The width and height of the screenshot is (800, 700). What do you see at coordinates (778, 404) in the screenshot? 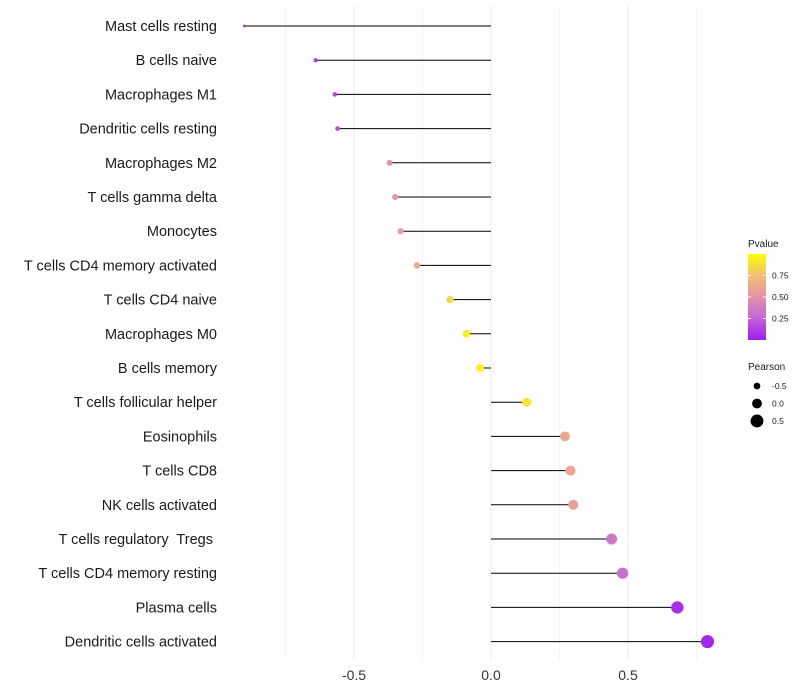
I see `pearson-legend-label: 0.0` at bounding box center [778, 404].